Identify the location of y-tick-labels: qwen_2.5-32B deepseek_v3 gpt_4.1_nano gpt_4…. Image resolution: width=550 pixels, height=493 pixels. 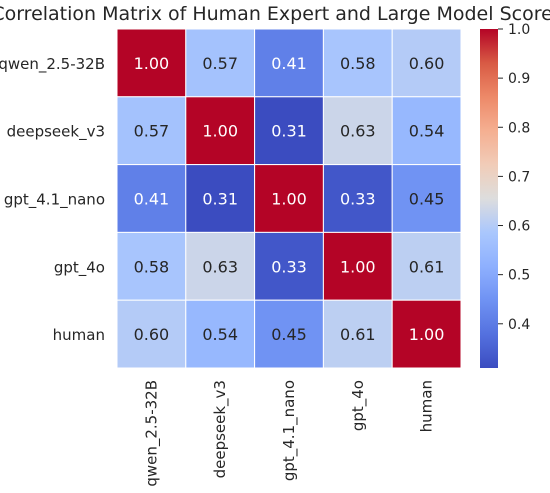
(52, 199).